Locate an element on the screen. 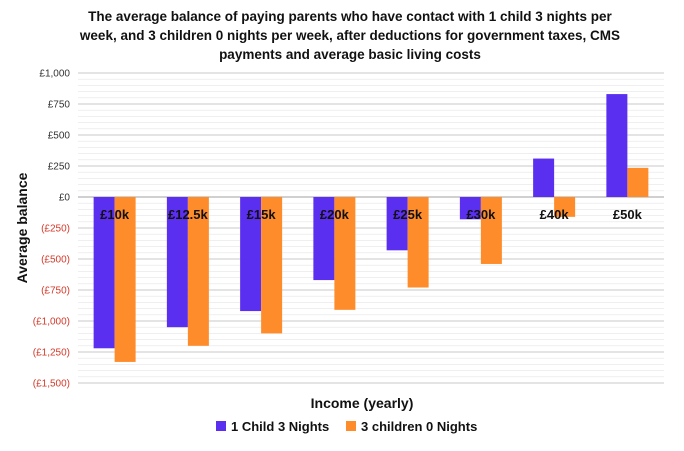  chart-title: payments and average basic living costs is located at coordinates (350, 54).